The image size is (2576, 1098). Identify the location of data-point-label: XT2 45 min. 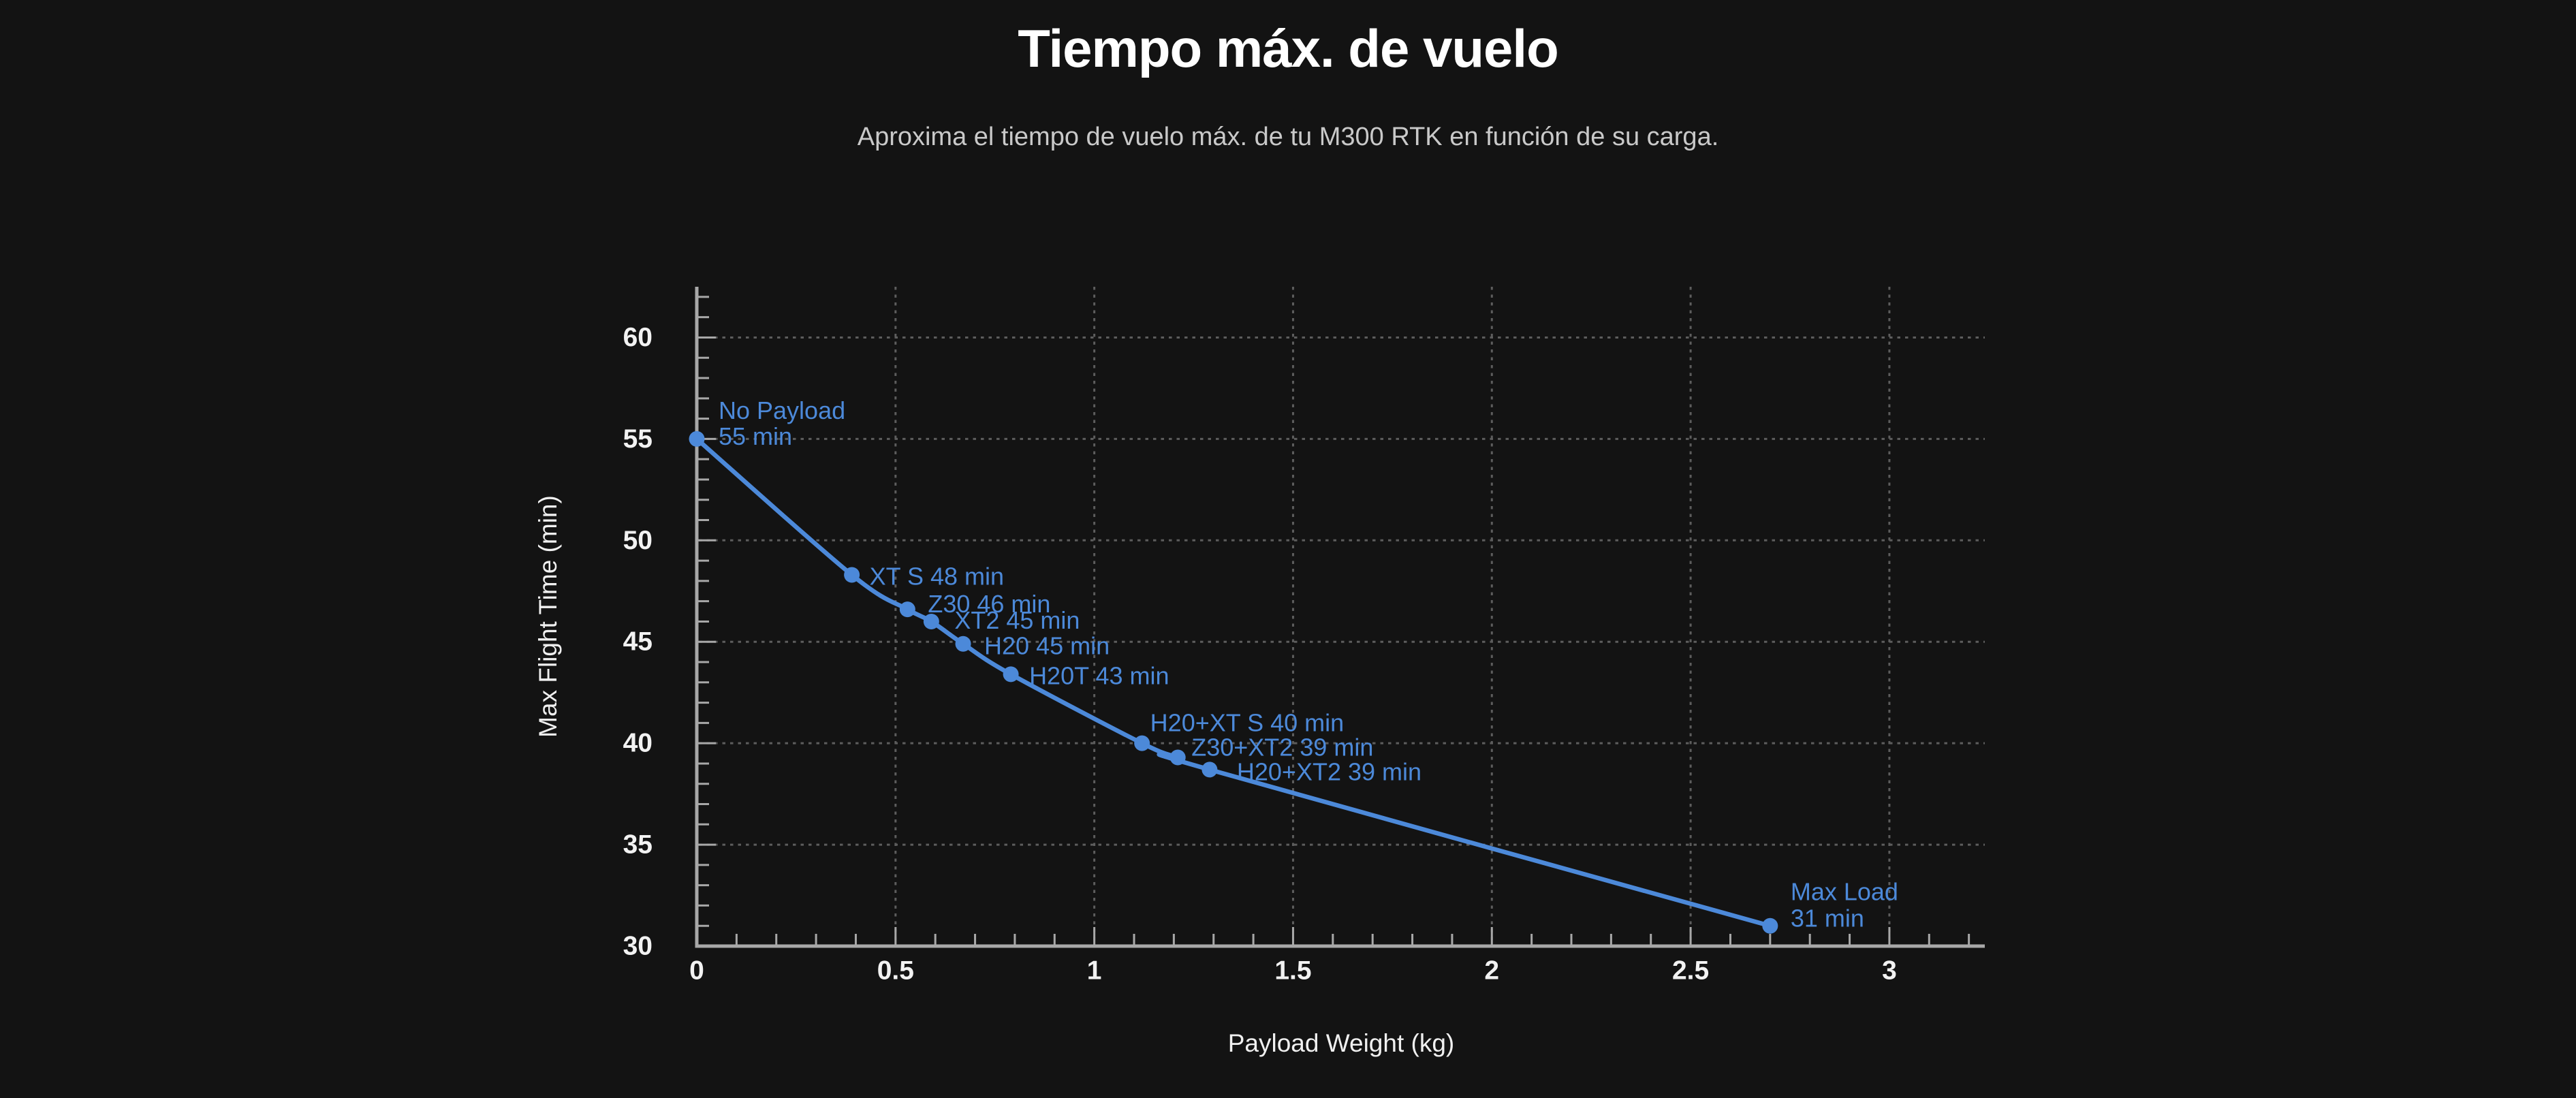
(1017, 620).